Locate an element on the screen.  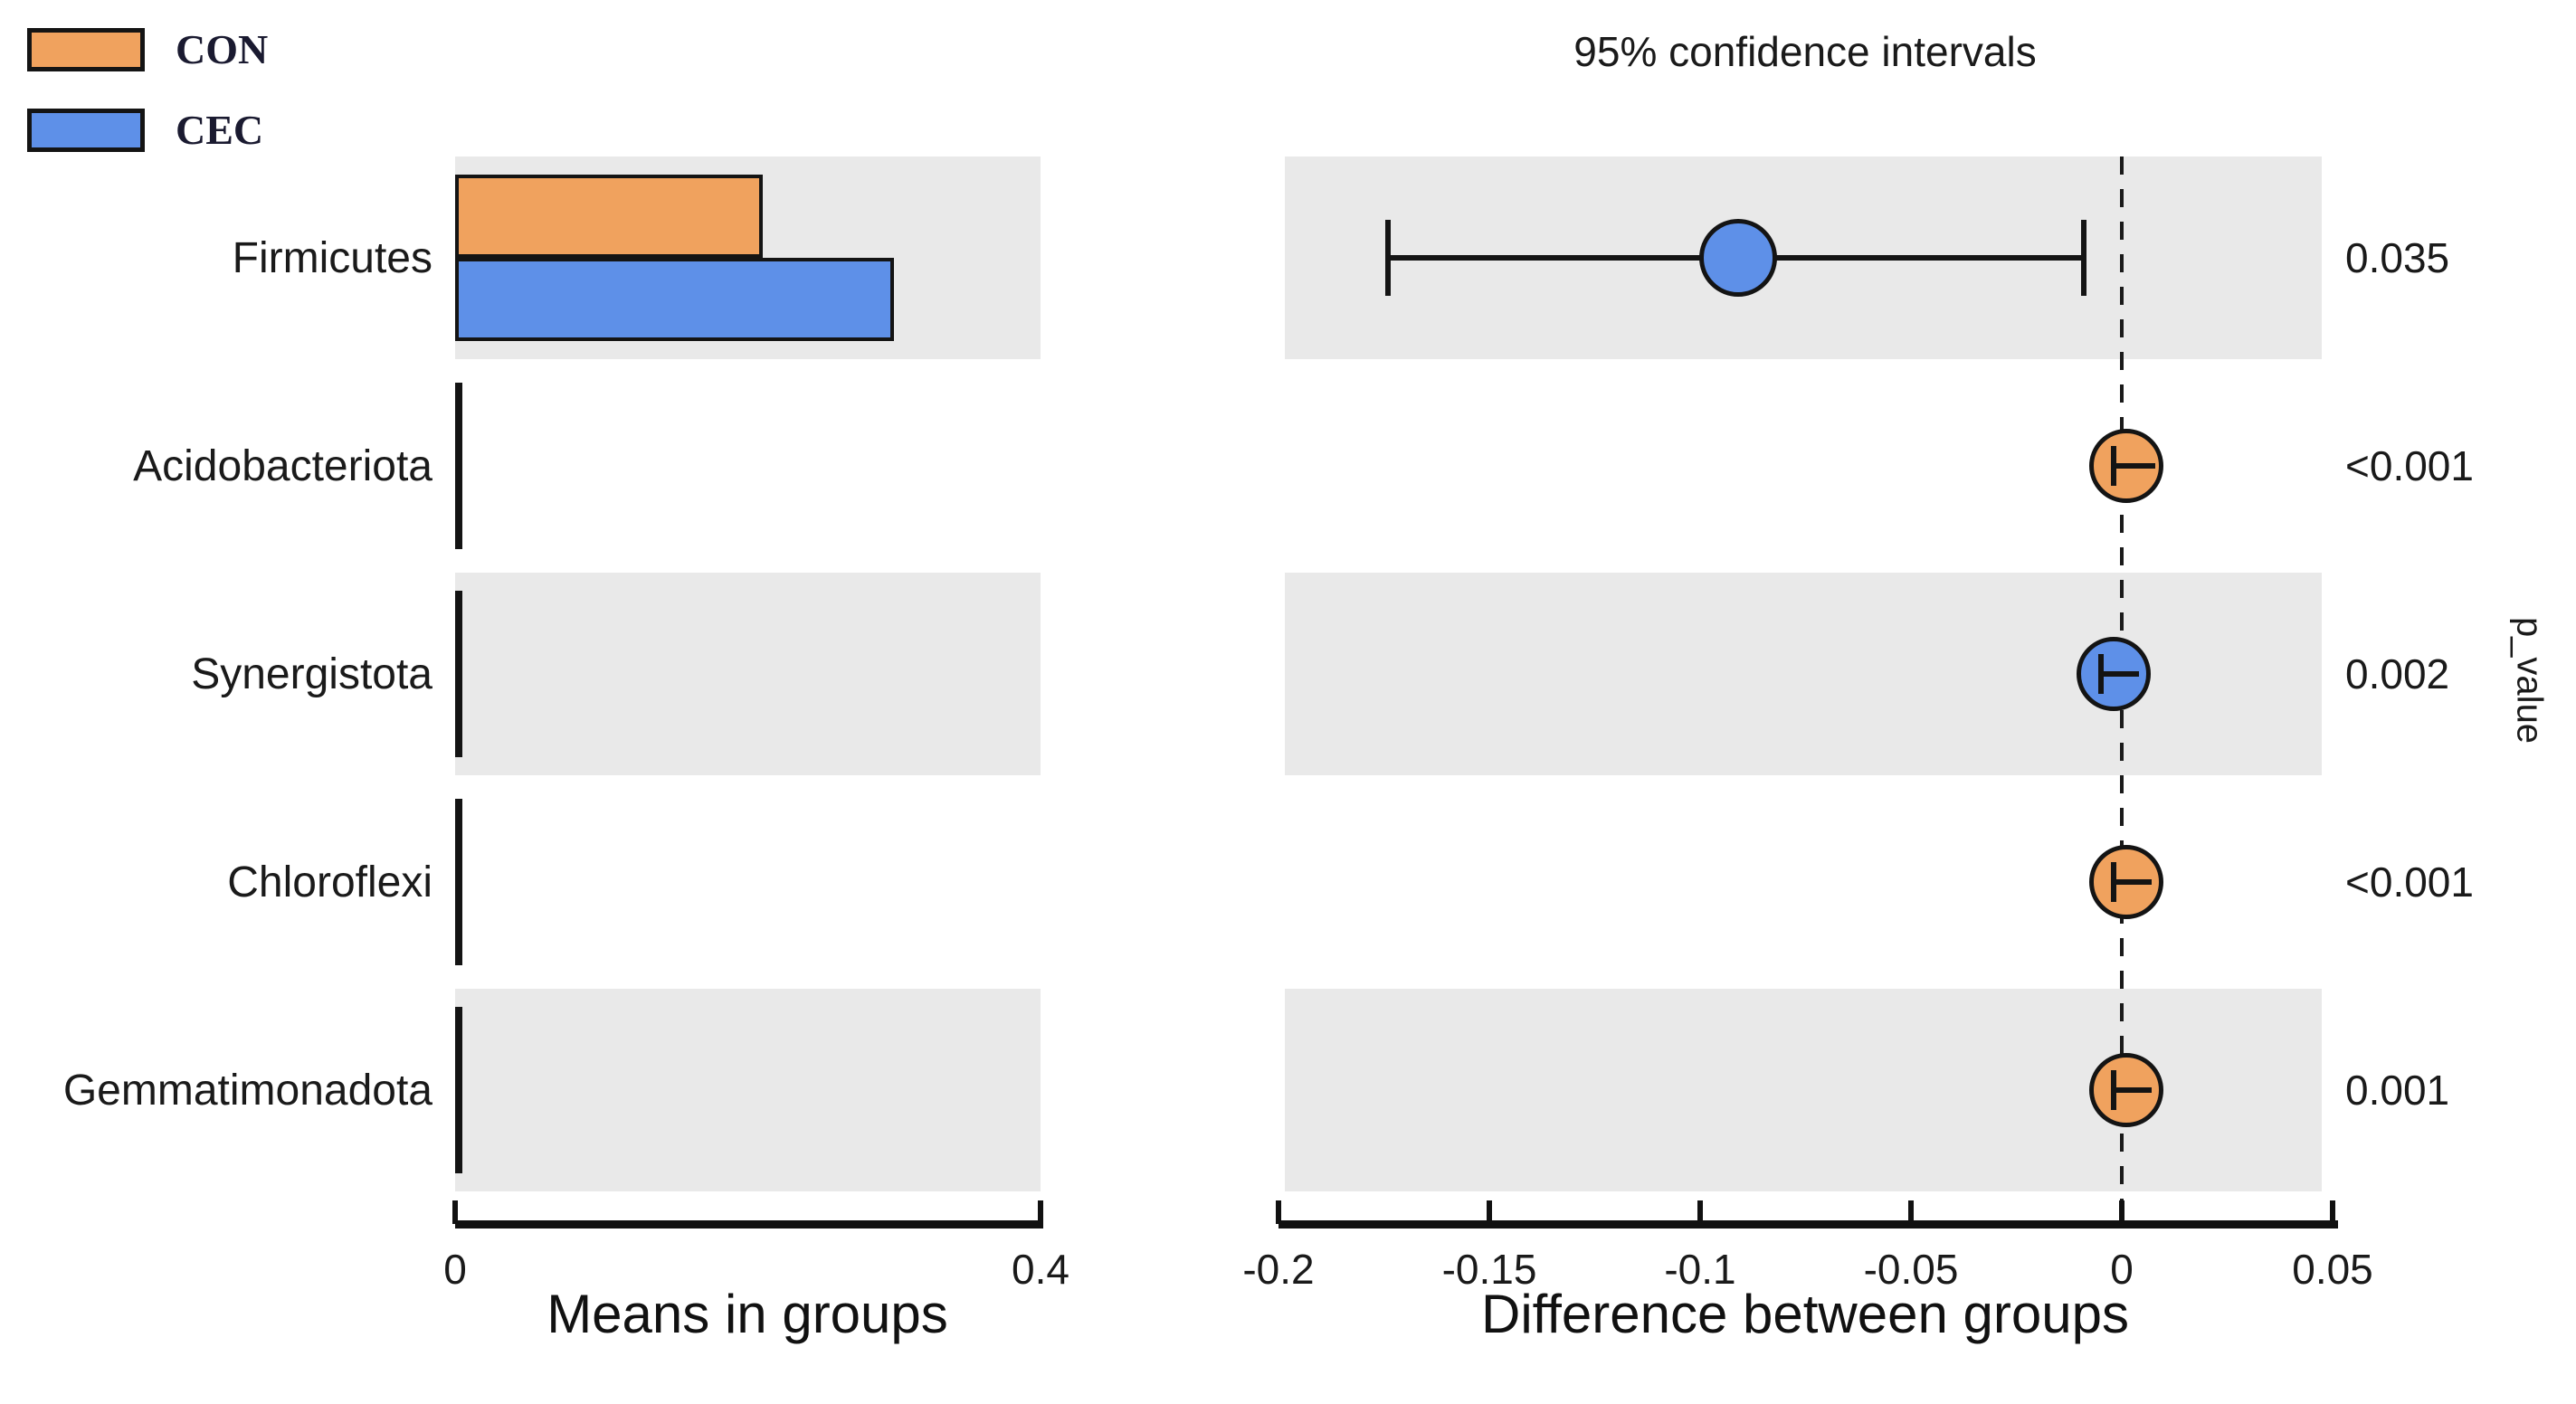
left-axis-tick-label: 0.4 is located at coordinates (1040, 1269).